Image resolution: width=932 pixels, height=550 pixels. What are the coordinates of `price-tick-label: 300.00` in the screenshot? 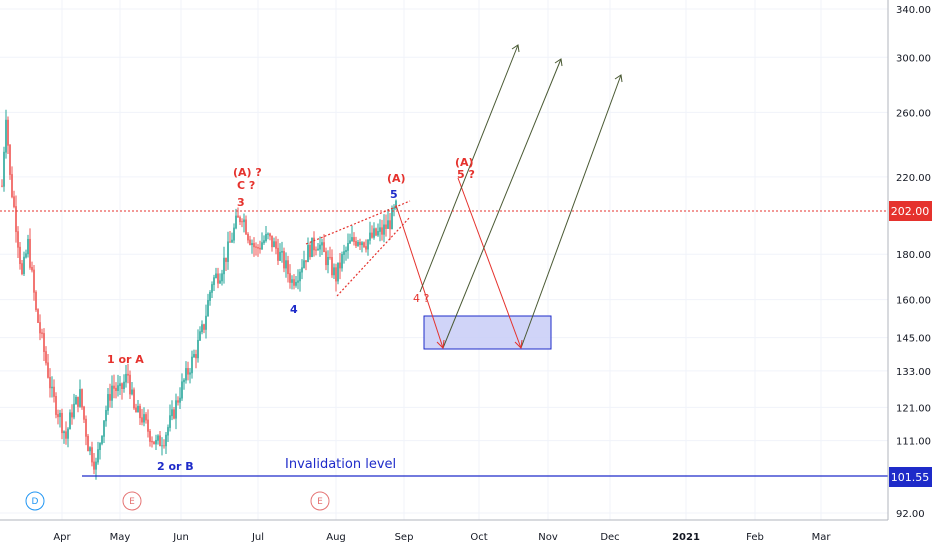 It's located at (913, 58).